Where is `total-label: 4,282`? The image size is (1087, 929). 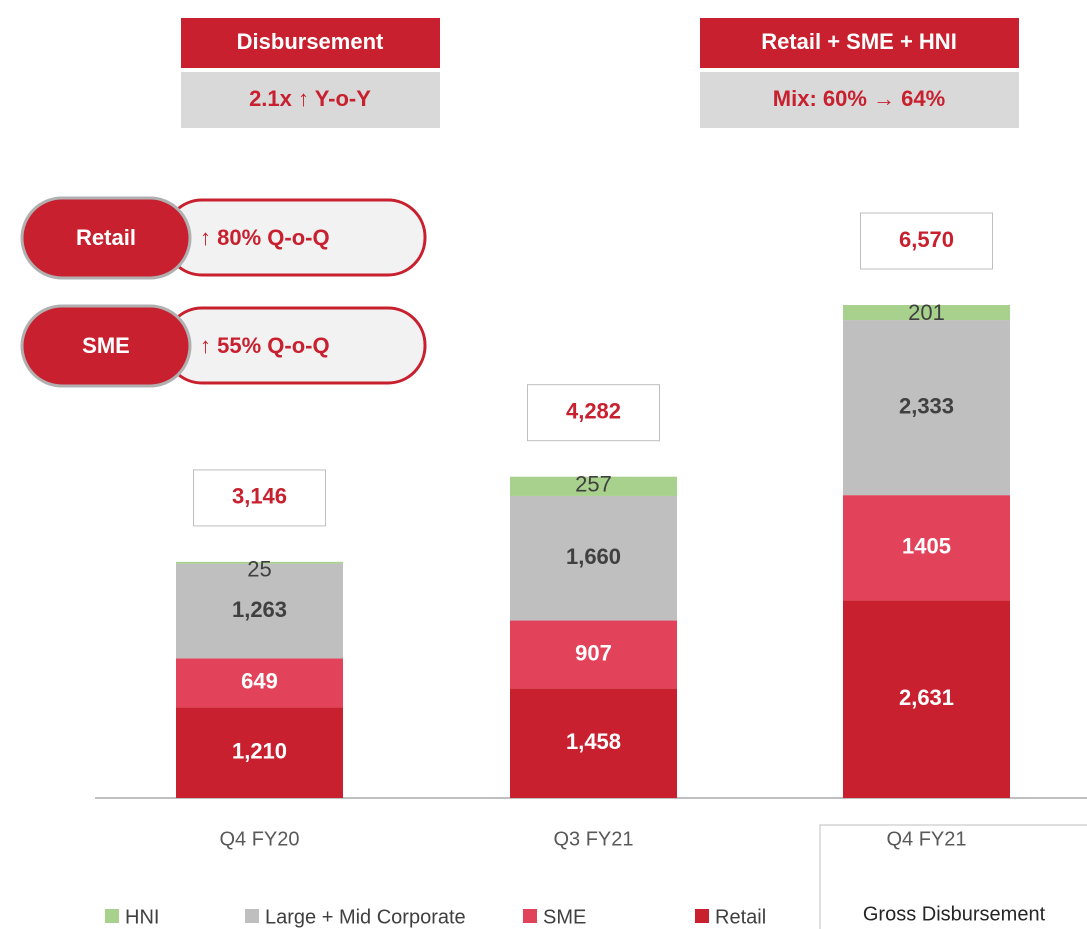 total-label: 4,282 is located at coordinates (593, 410).